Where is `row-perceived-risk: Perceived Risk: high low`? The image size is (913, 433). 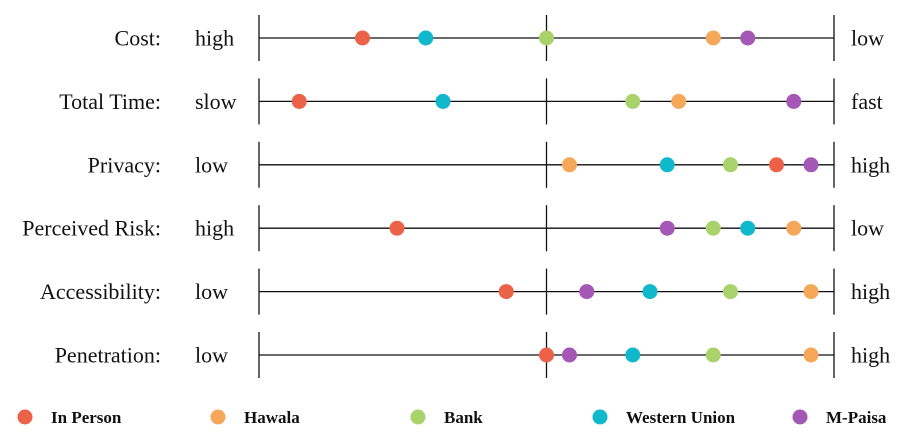
row-perceived-risk: Perceived Risk: high low is located at coordinates (453, 228).